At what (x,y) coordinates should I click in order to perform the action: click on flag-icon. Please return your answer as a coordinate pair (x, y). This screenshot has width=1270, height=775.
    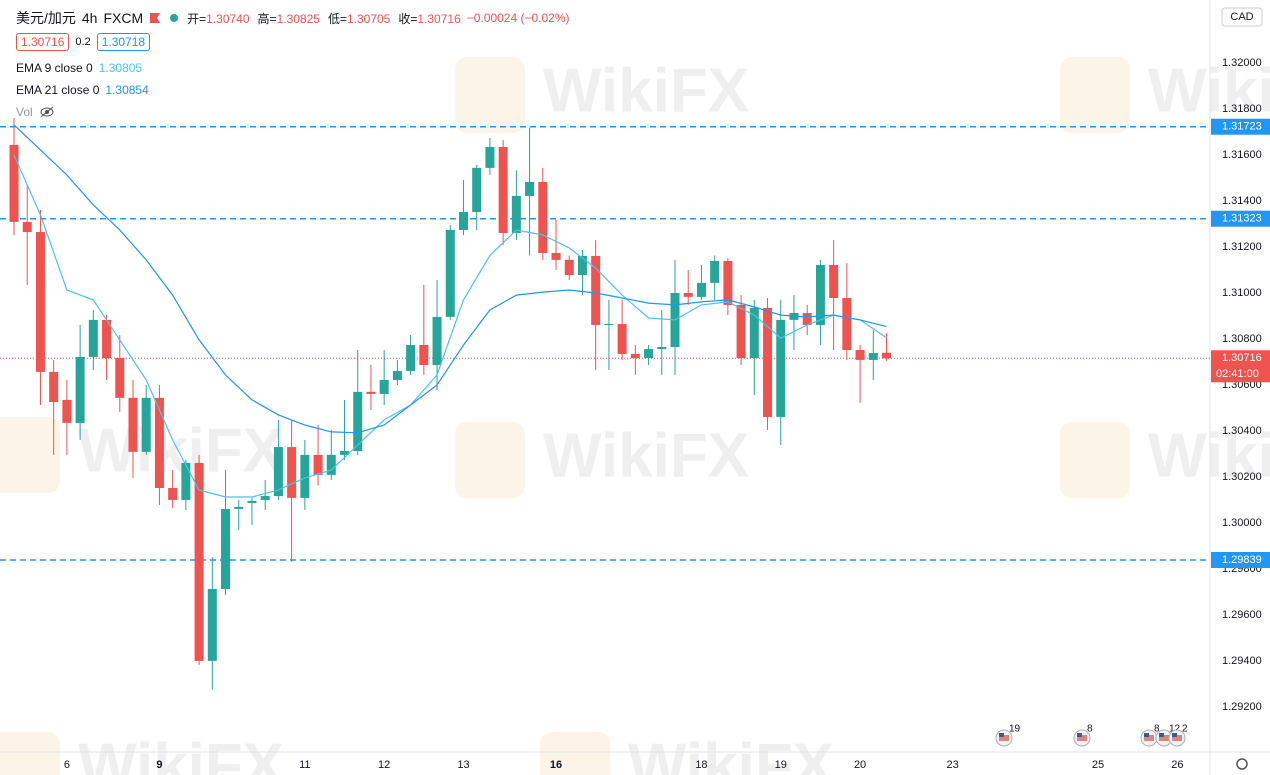
    Looking at the image, I should click on (155, 18).